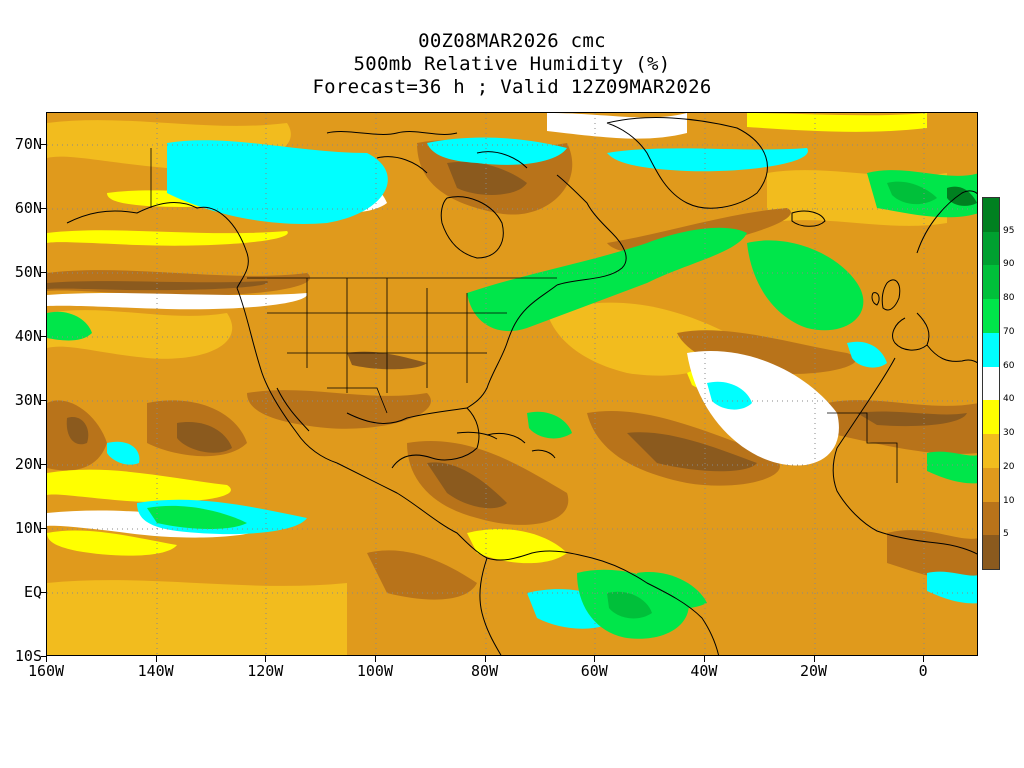  What do you see at coordinates (485, 671) in the screenshot?
I see `lon-label: 80W` at bounding box center [485, 671].